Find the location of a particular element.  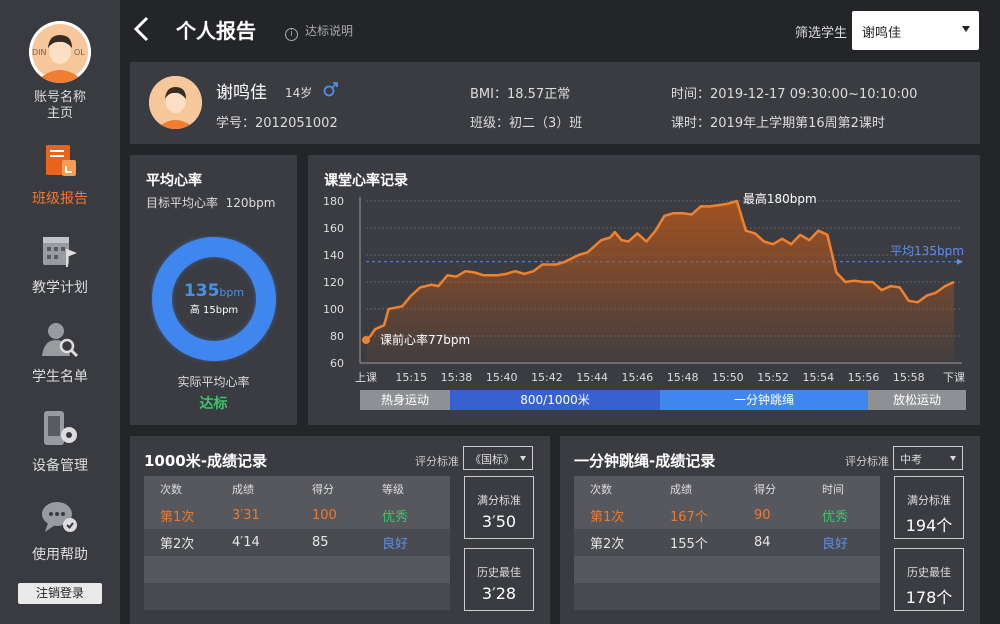

rope-std-select: 中考 is located at coordinates (928, 458).